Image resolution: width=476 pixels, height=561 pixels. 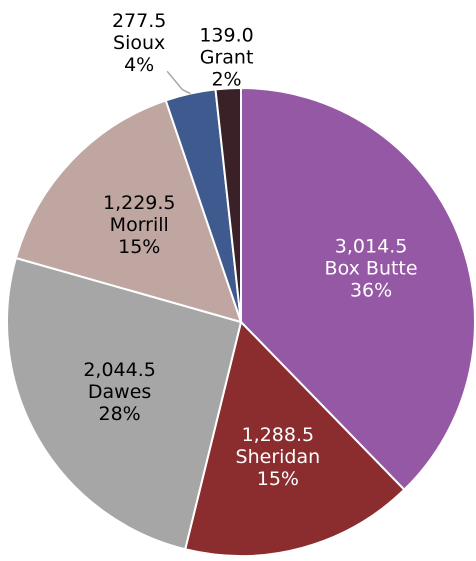 What do you see at coordinates (278, 435) in the screenshot?
I see `value-label: 1,288.5` at bounding box center [278, 435].